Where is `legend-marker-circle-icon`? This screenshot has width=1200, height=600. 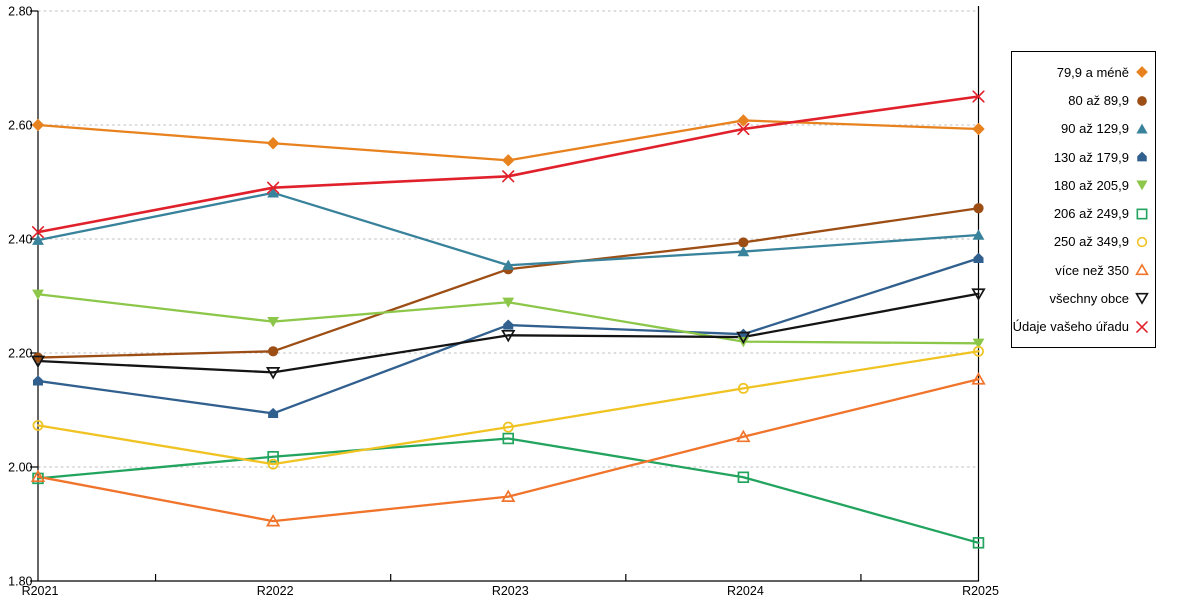 legend-marker-circle-icon is located at coordinates (1142, 100).